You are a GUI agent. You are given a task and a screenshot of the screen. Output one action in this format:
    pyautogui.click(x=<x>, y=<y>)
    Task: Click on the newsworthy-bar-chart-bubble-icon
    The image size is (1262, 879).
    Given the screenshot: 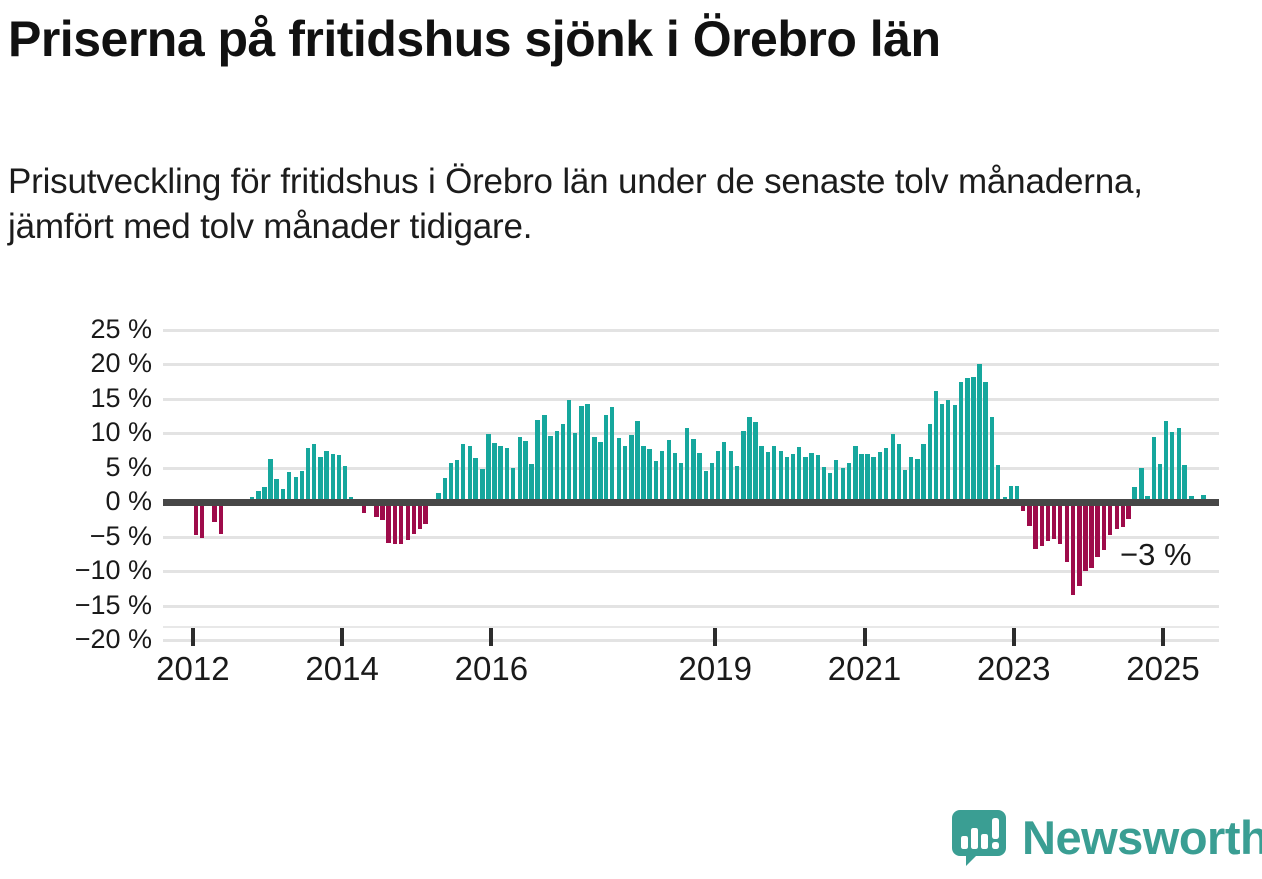 What is the action you would take?
    pyautogui.click(x=979, y=837)
    